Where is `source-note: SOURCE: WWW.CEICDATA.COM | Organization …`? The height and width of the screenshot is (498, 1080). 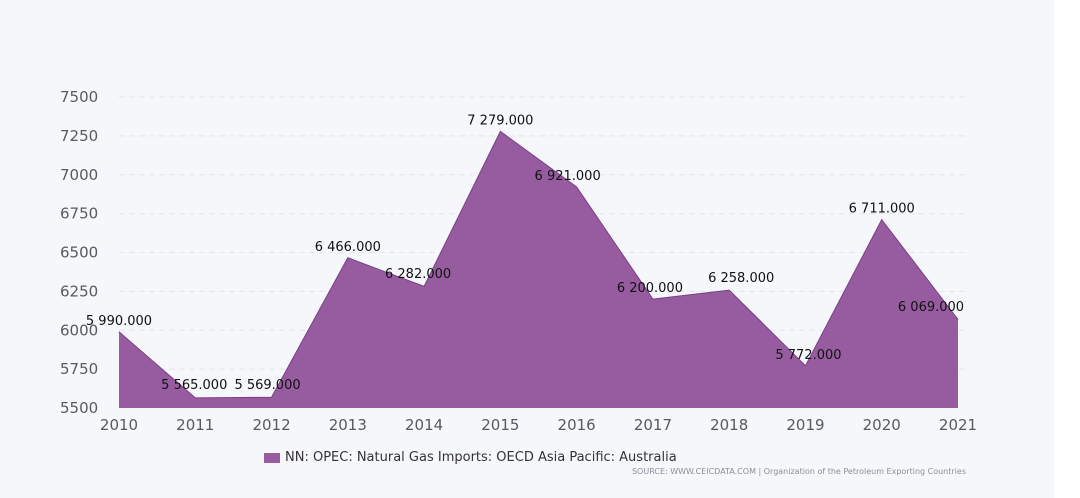 source-note: SOURCE: WWW.CEICDATA.COM | Organization … is located at coordinates (798, 471).